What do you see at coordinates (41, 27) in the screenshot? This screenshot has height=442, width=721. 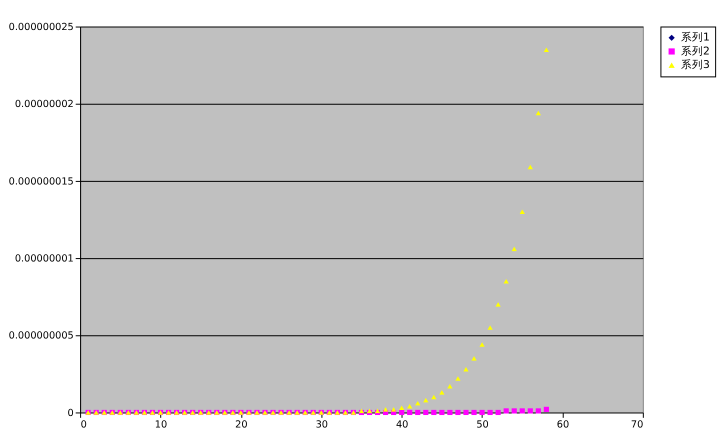 I see `y-tick-label: 0.000000025` at bounding box center [41, 27].